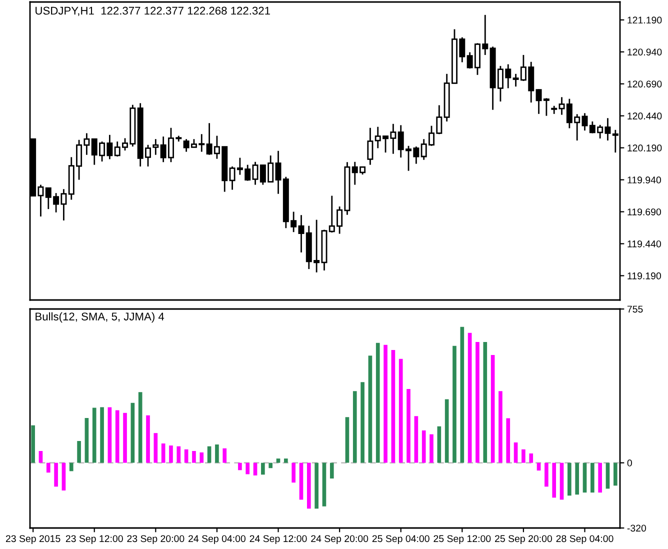 This screenshot has height=549, width=668. I want to click on y-tick-label: 119.690, so click(644, 212).